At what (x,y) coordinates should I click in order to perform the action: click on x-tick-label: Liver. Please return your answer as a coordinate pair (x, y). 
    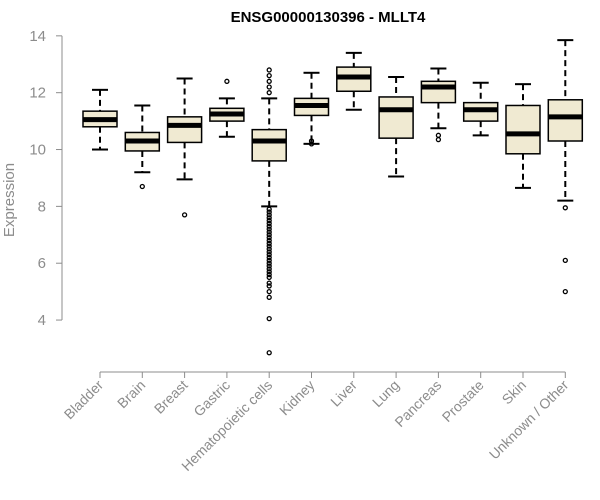
    Looking at the image, I should click on (343, 393).